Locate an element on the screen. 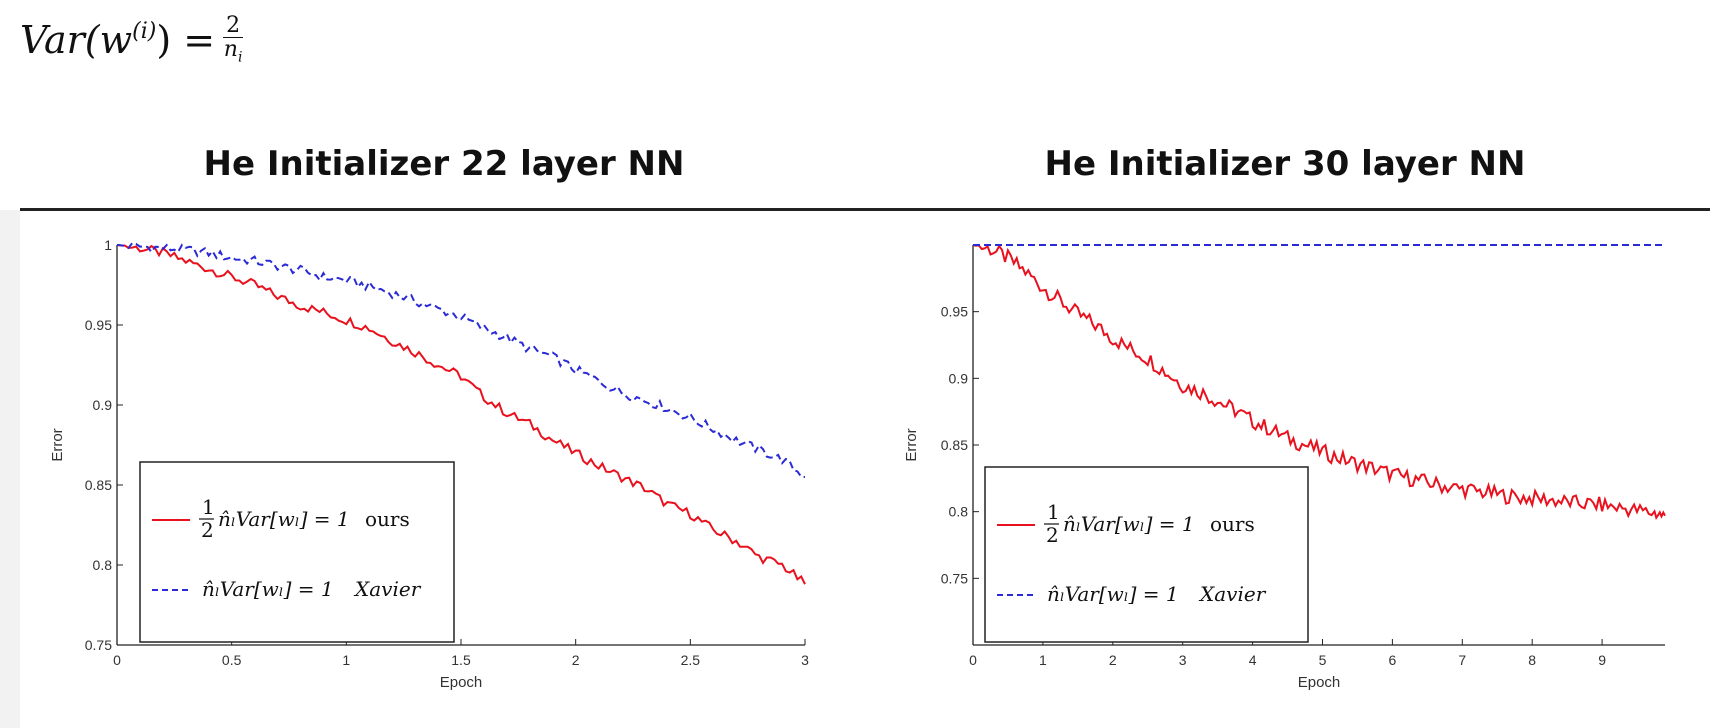 Image resolution: width=1716 pixels, height=728 pixels. x-tick-label: 1.5 is located at coordinates (461, 660).